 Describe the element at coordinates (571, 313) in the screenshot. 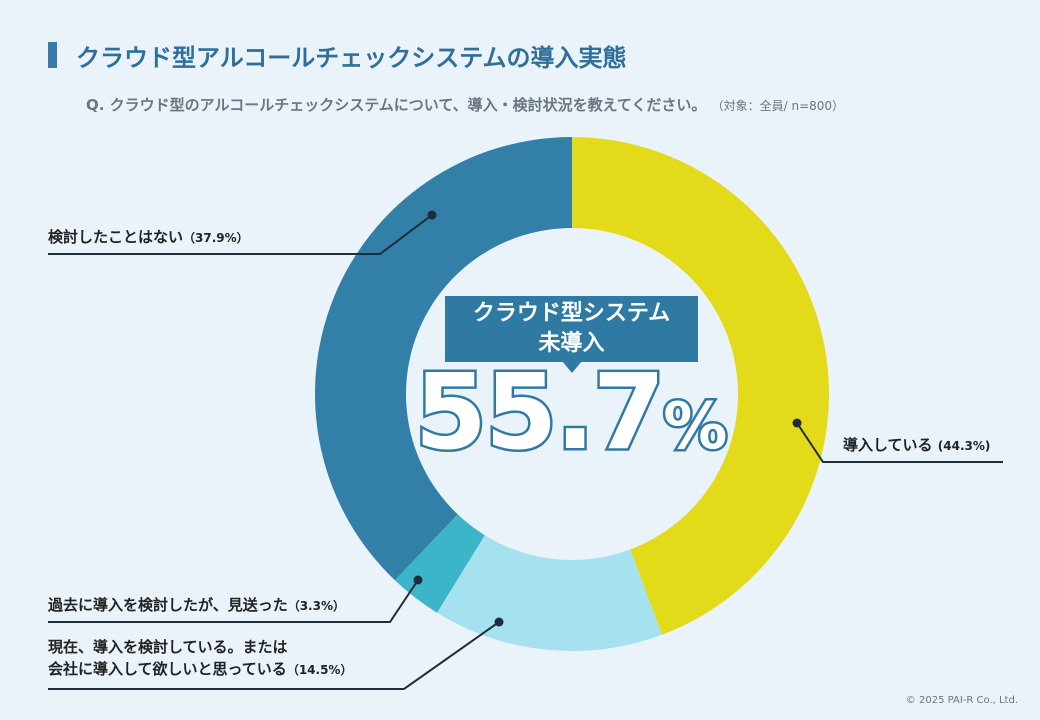

I see `center-label-line1: クラウド型システム` at that location.